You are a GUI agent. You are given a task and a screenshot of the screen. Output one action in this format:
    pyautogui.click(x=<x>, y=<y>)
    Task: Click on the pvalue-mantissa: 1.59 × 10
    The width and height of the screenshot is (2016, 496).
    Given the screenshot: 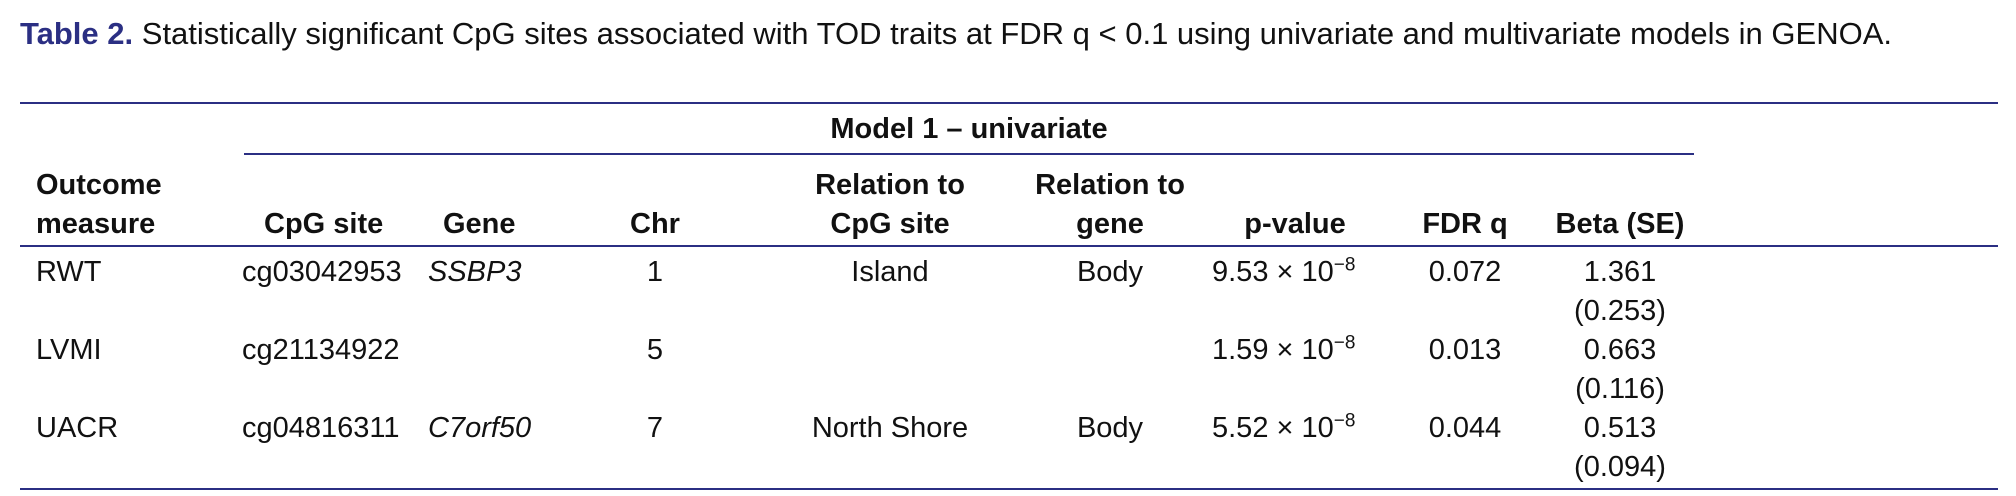 What is the action you would take?
    pyautogui.click(x=1273, y=350)
    